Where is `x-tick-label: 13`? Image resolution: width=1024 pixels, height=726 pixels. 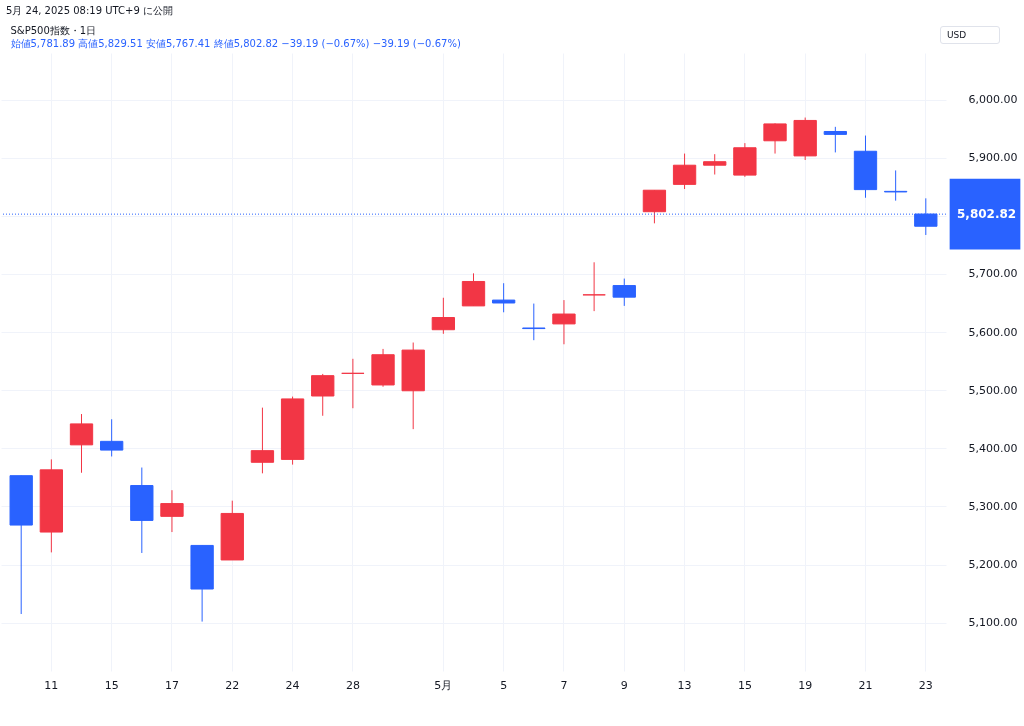 x-tick-label: 13 is located at coordinates (684, 685).